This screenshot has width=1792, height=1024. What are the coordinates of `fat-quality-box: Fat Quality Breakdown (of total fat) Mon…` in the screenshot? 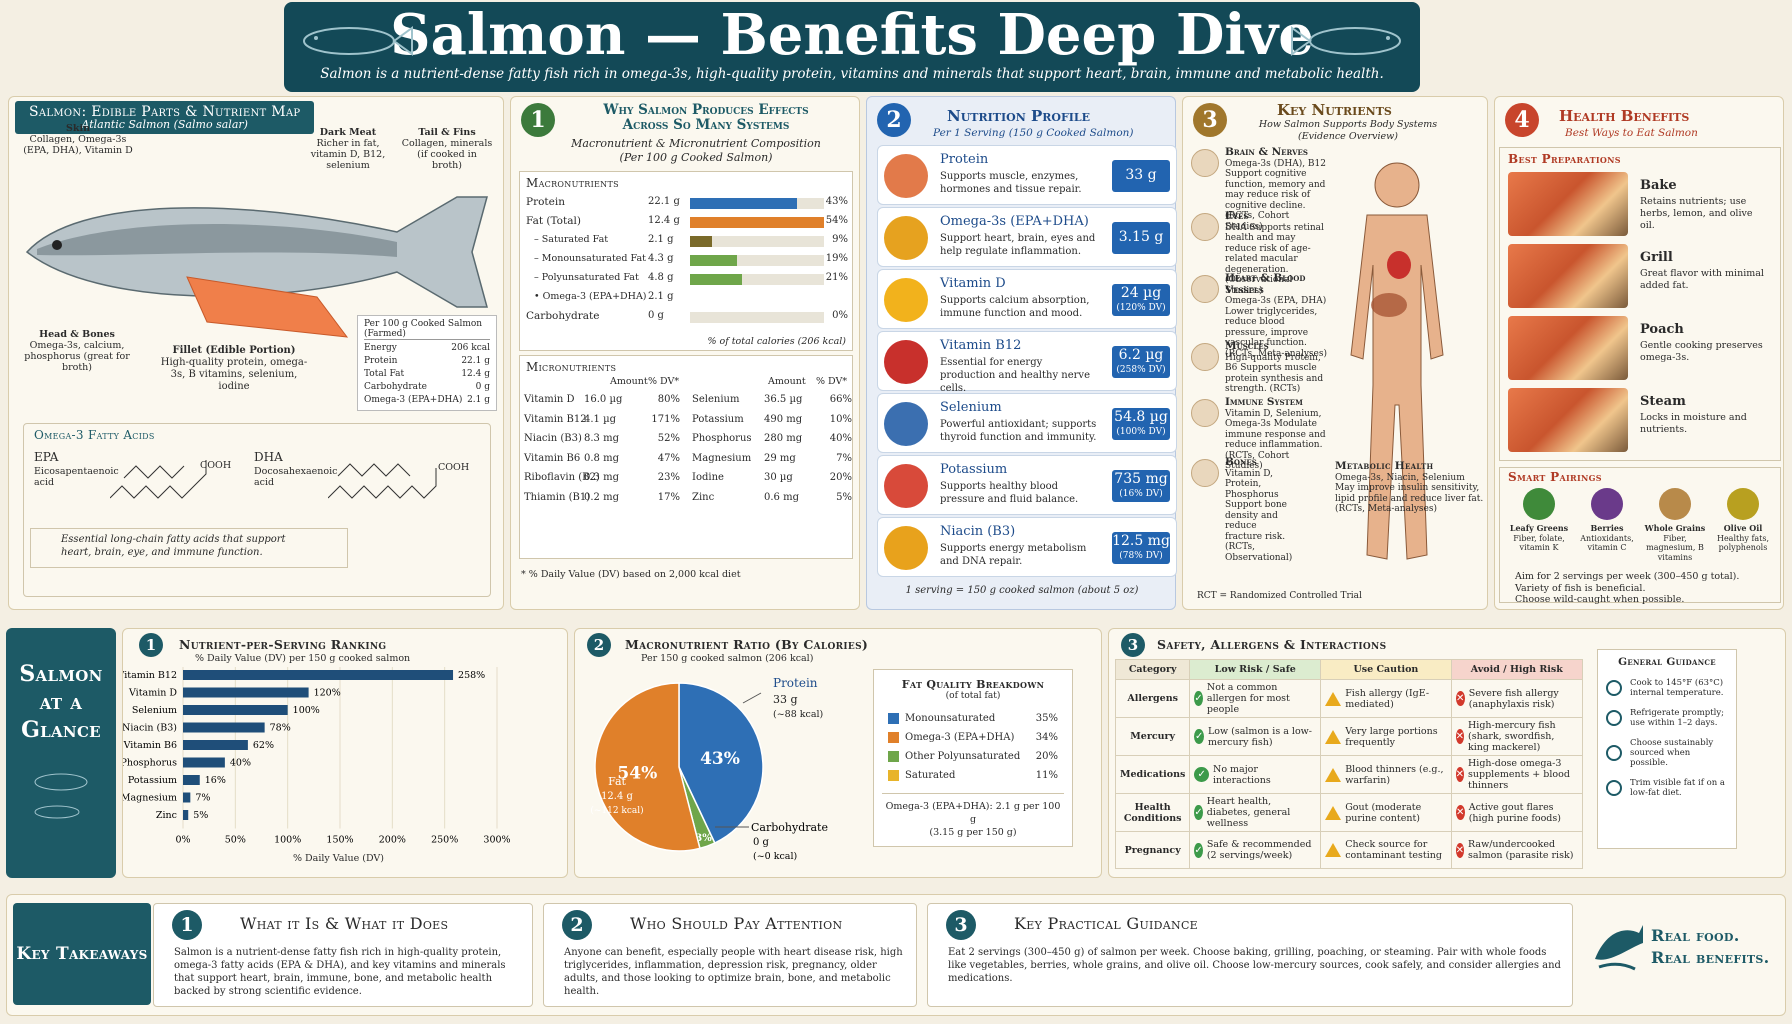 It's located at (973, 758).